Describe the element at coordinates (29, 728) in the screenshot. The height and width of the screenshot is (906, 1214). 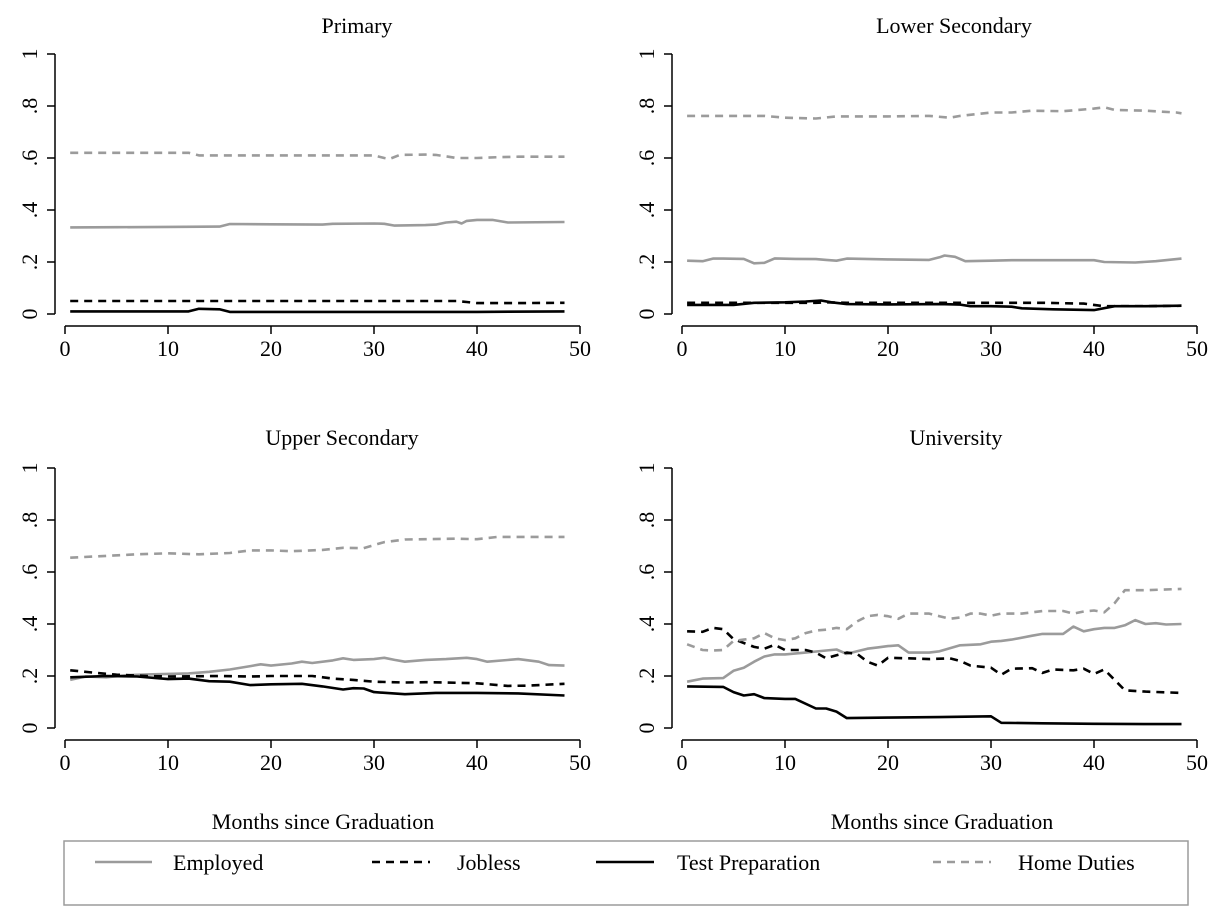
I see `y-tick-label-upper-secondary-0: 0` at that location.